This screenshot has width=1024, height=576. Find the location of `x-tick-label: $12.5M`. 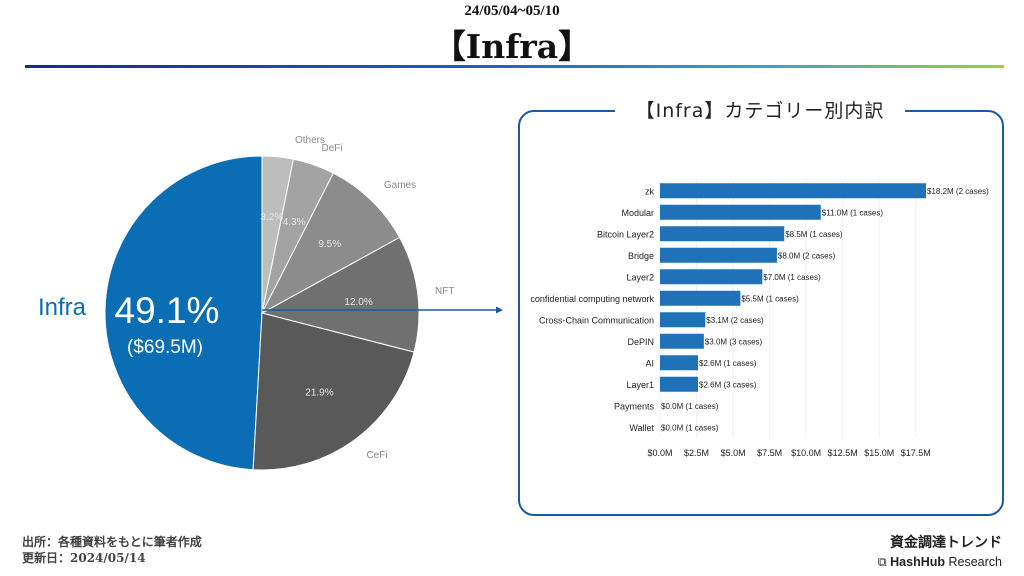

x-tick-label: $12.5M is located at coordinates (843, 453).